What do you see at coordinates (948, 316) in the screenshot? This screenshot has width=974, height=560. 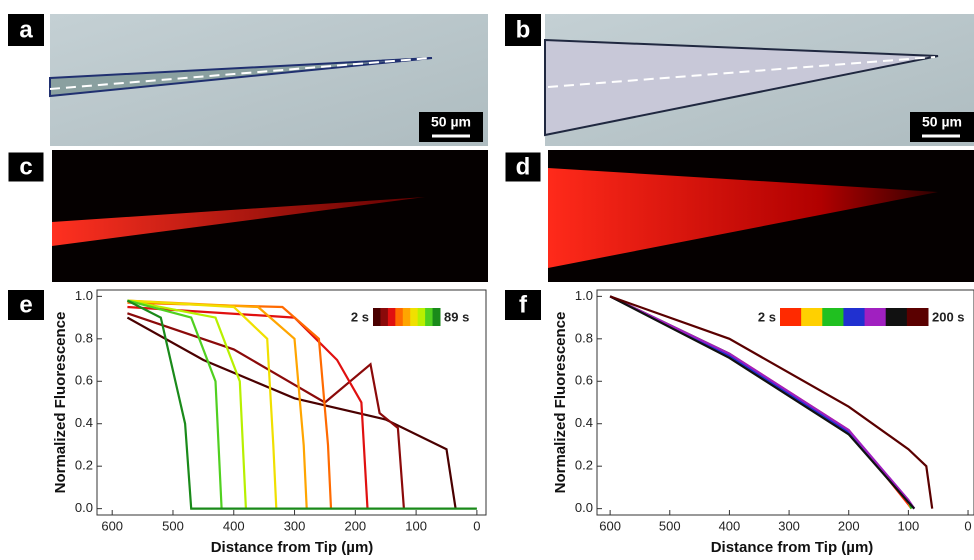 I see `colorbar-label: 200 s` at bounding box center [948, 316].